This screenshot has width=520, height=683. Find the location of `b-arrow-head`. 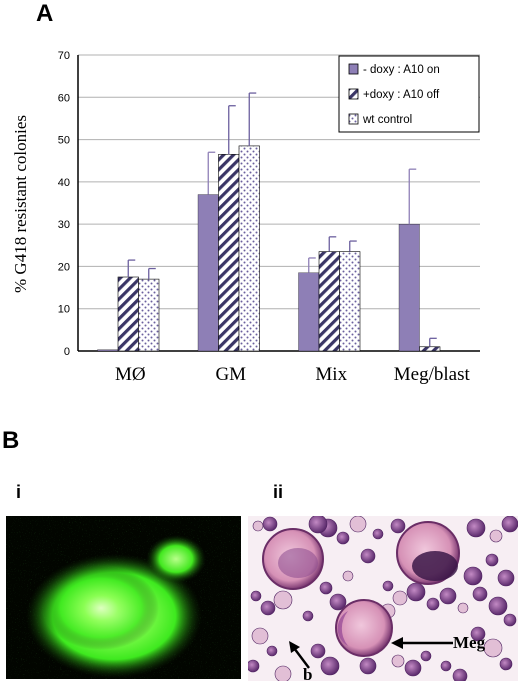

b-arrow-head is located at coordinates (294, 647).